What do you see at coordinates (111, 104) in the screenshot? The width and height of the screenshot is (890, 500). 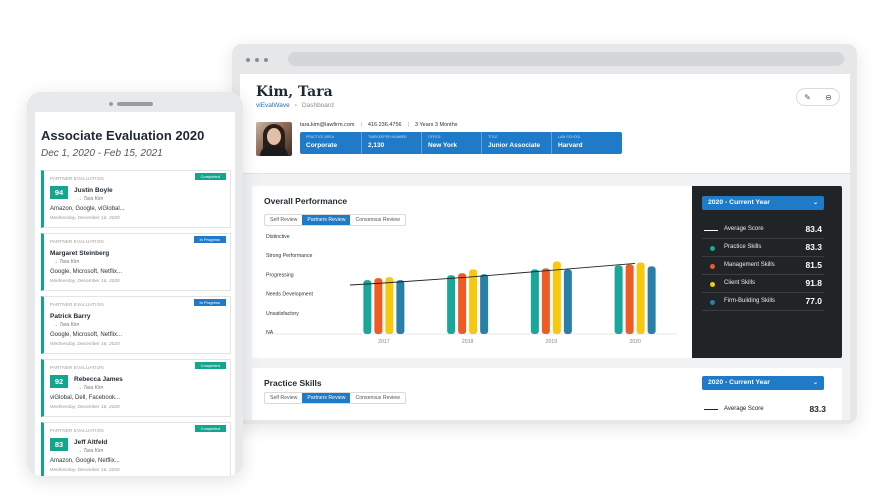 I see `camera-icon` at bounding box center [111, 104].